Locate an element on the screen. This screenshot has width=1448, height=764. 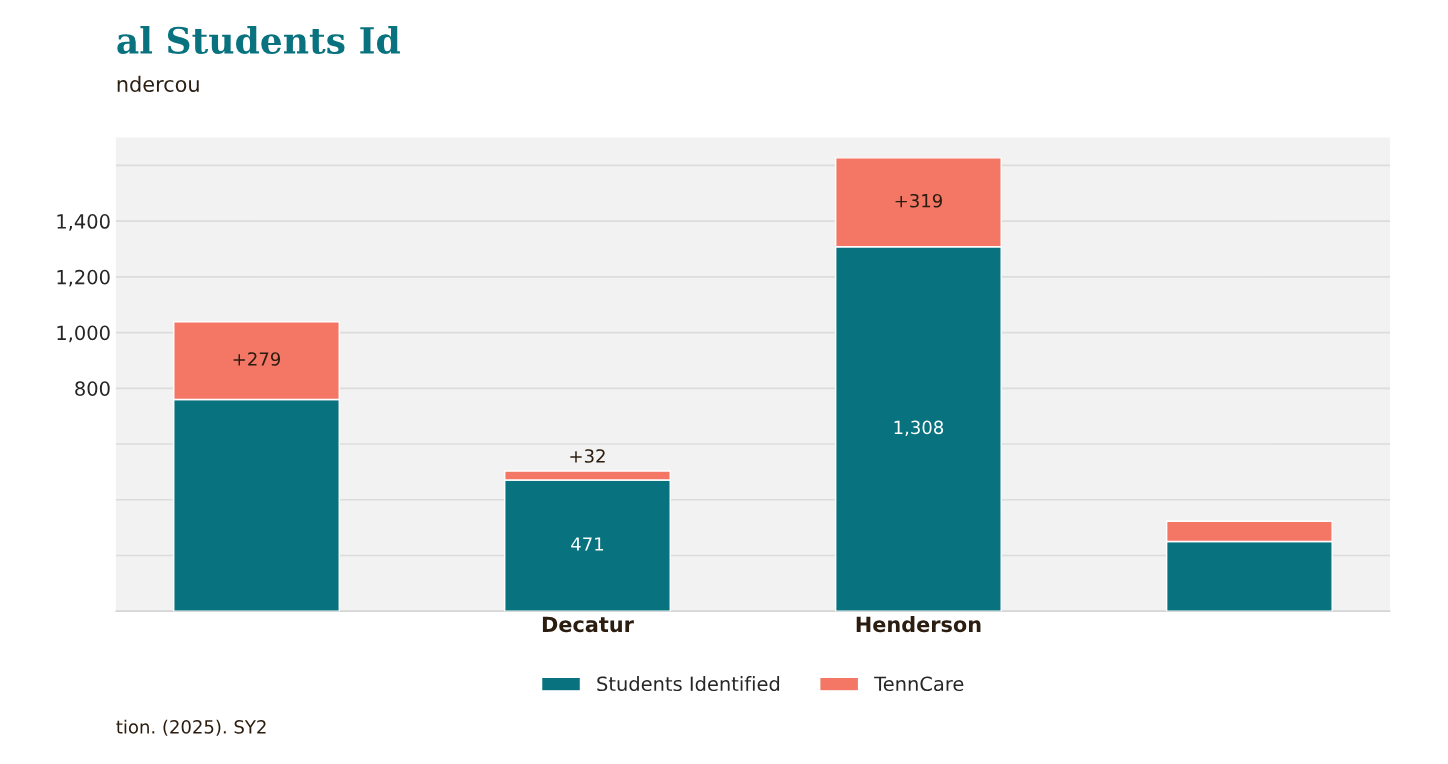
y-tick-label: 800 is located at coordinates (92, 388).